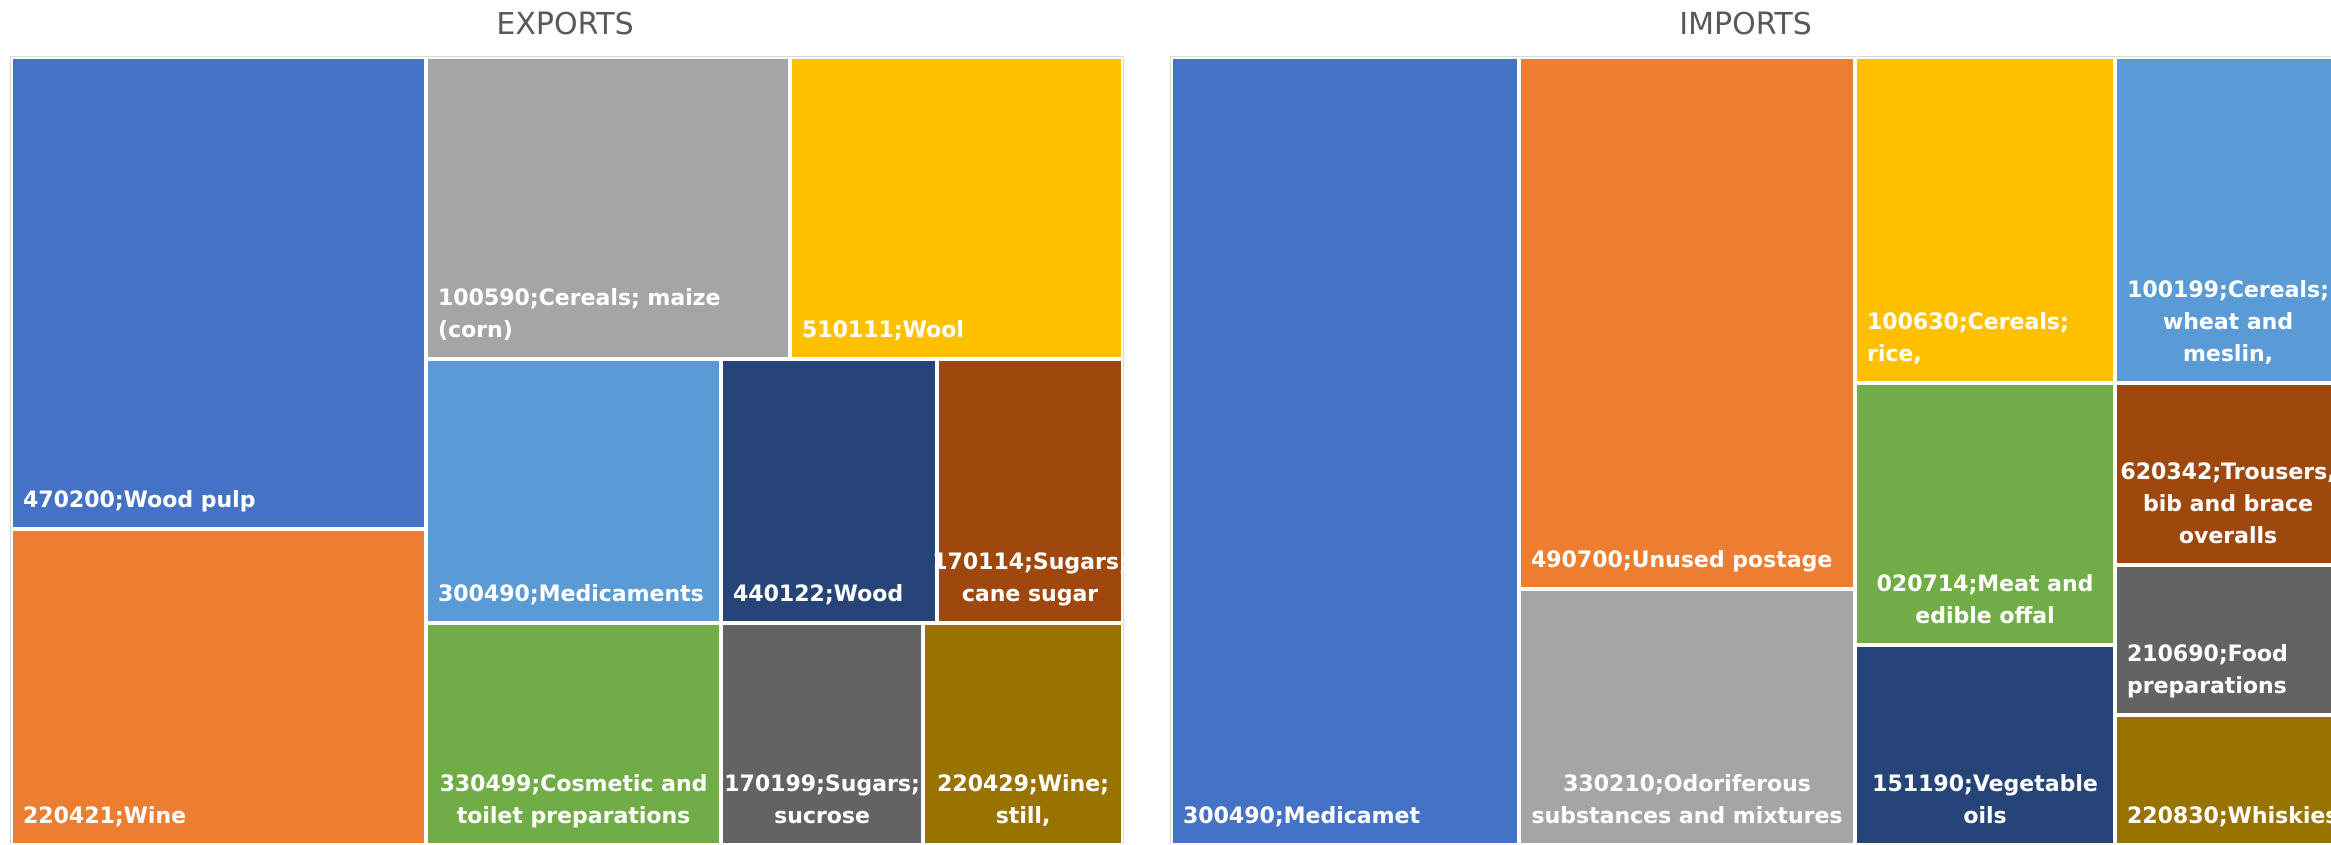 This screenshot has width=2331, height=845. Describe the element at coordinates (1985, 745) in the screenshot. I see `import-tile-5: 151190;Vegetable oils` at that location.